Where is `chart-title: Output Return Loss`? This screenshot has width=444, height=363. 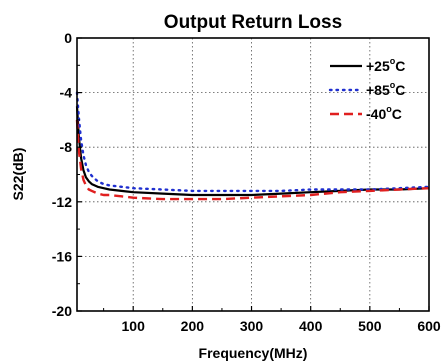
chart-title: Output Return Loss is located at coordinates (253, 22).